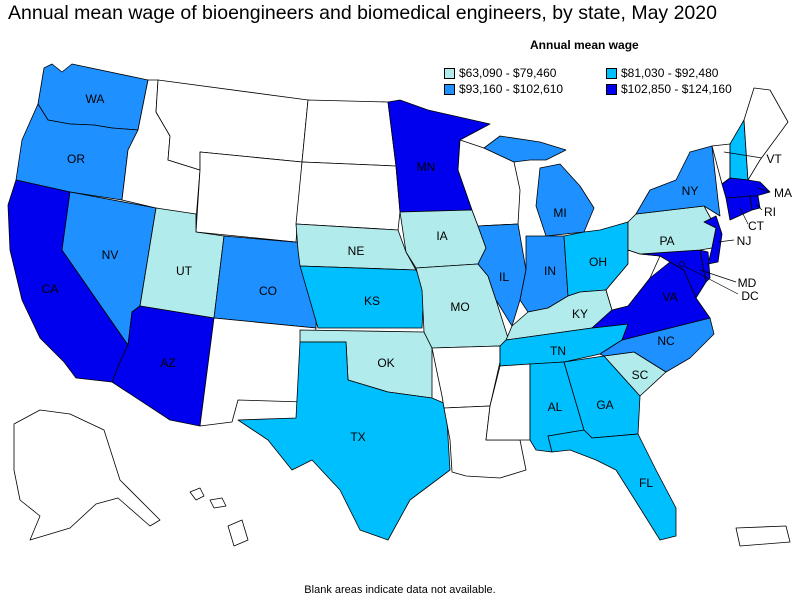 The image size is (800, 600). What do you see at coordinates (756, 226) in the screenshot?
I see `label-ct: CT` at bounding box center [756, 226].